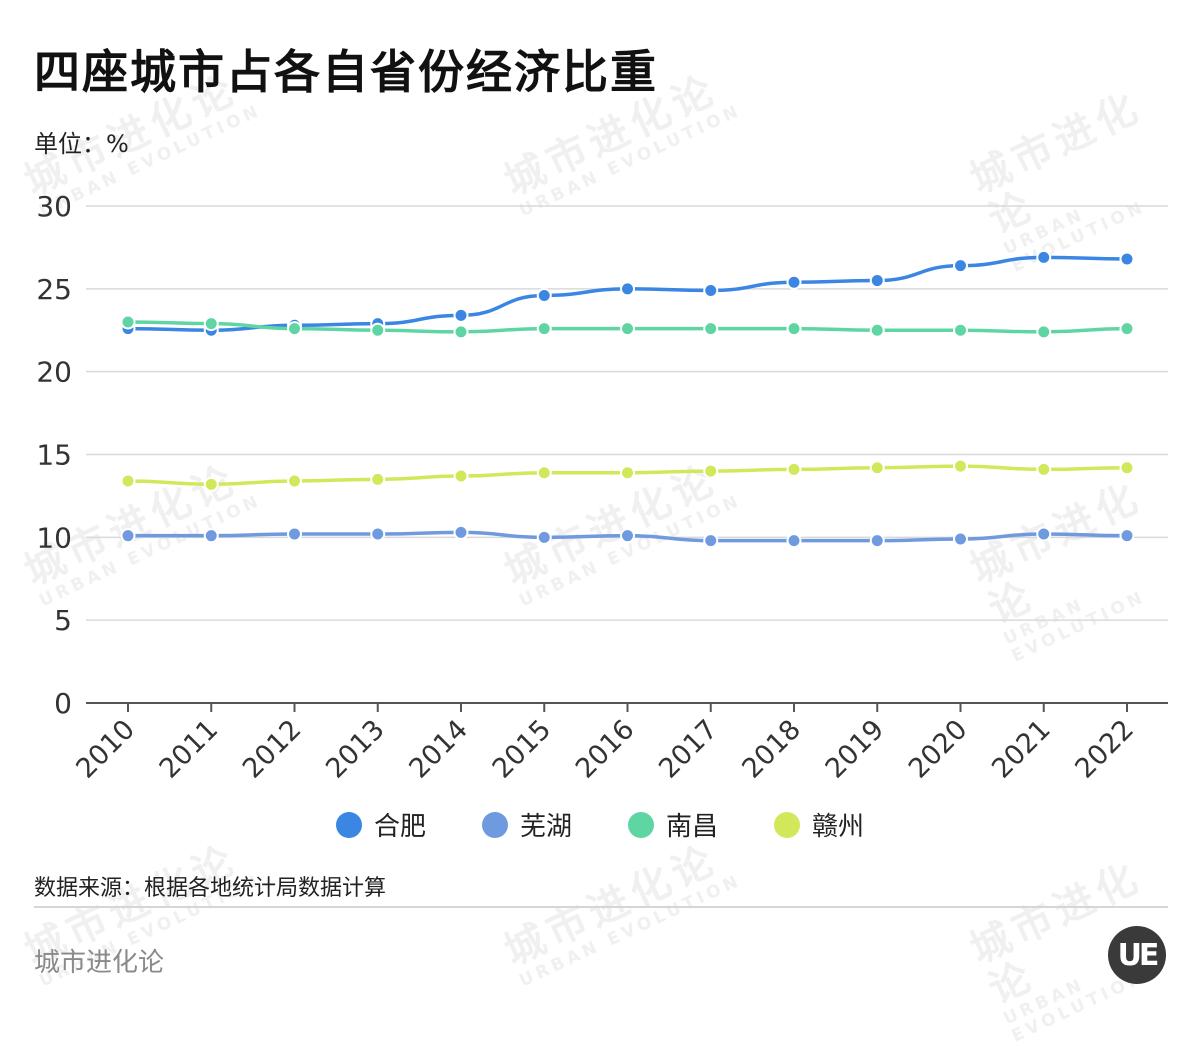  I want to click on y-tick-label: 10, so click(54, 537).